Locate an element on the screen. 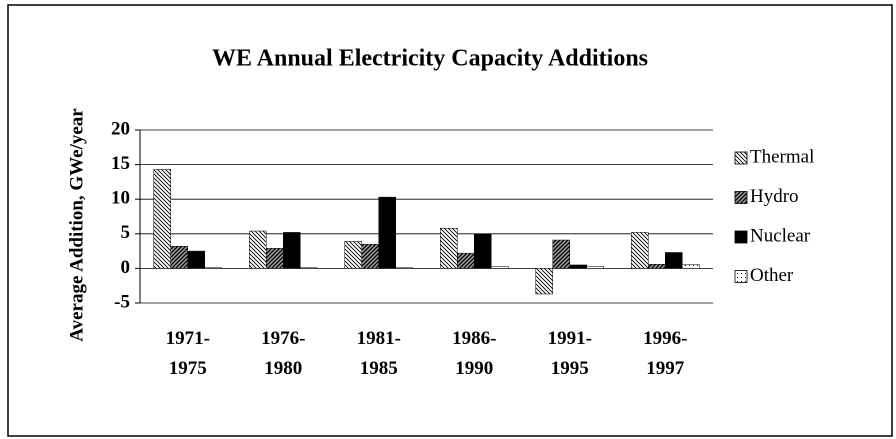 The image size is (896, 439). chart-title: WE Annual Electricity Capacity Additions is located at coordinates (430, 59).